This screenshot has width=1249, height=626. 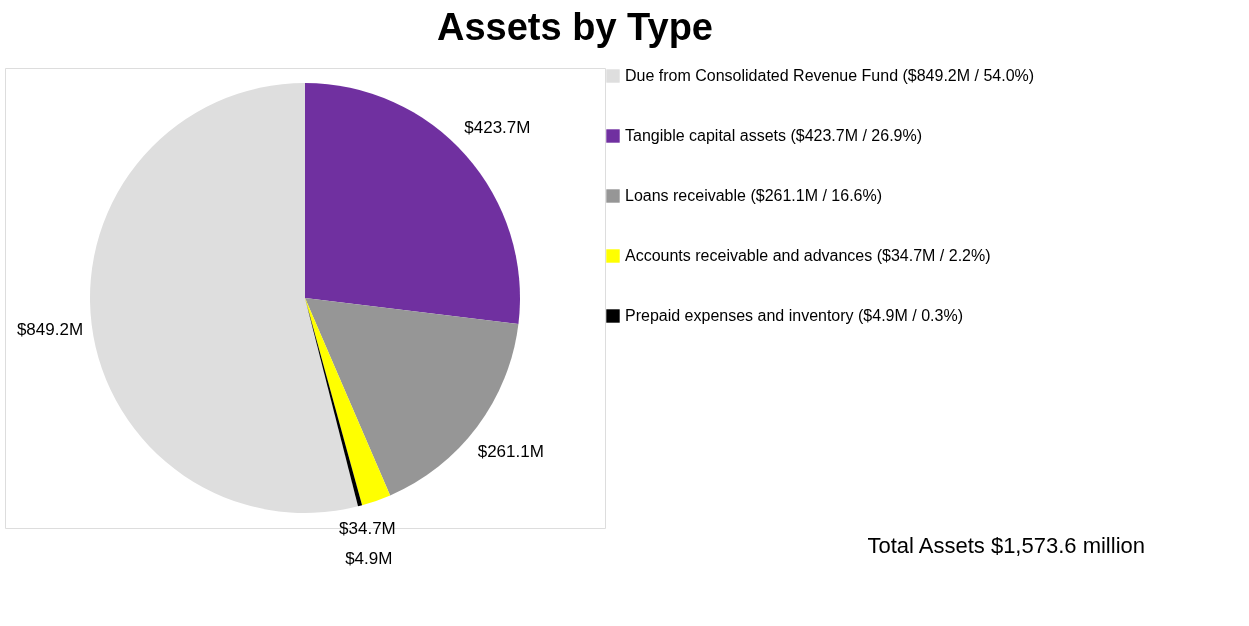 I want to click on data-label: $849.2M, so click(x=50, y=329).